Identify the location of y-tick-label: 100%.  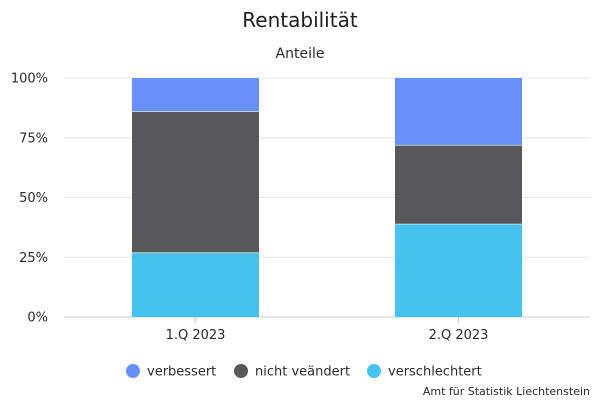
(29, 79).